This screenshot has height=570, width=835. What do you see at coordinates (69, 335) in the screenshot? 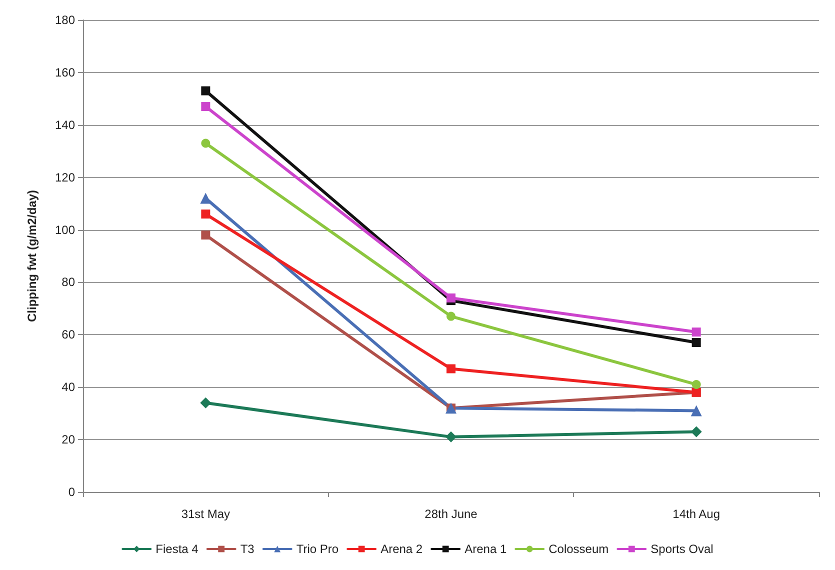
I see `y-tick-label: 60` at bounding box center [69, 335].